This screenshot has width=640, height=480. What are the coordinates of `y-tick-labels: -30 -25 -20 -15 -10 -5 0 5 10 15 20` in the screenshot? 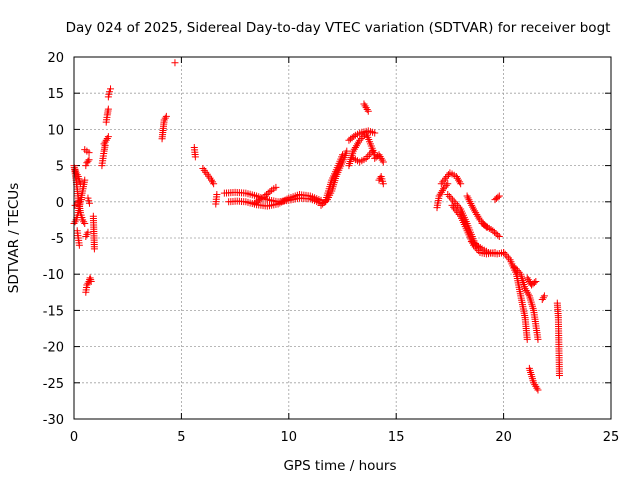 It's located at (53, 239).